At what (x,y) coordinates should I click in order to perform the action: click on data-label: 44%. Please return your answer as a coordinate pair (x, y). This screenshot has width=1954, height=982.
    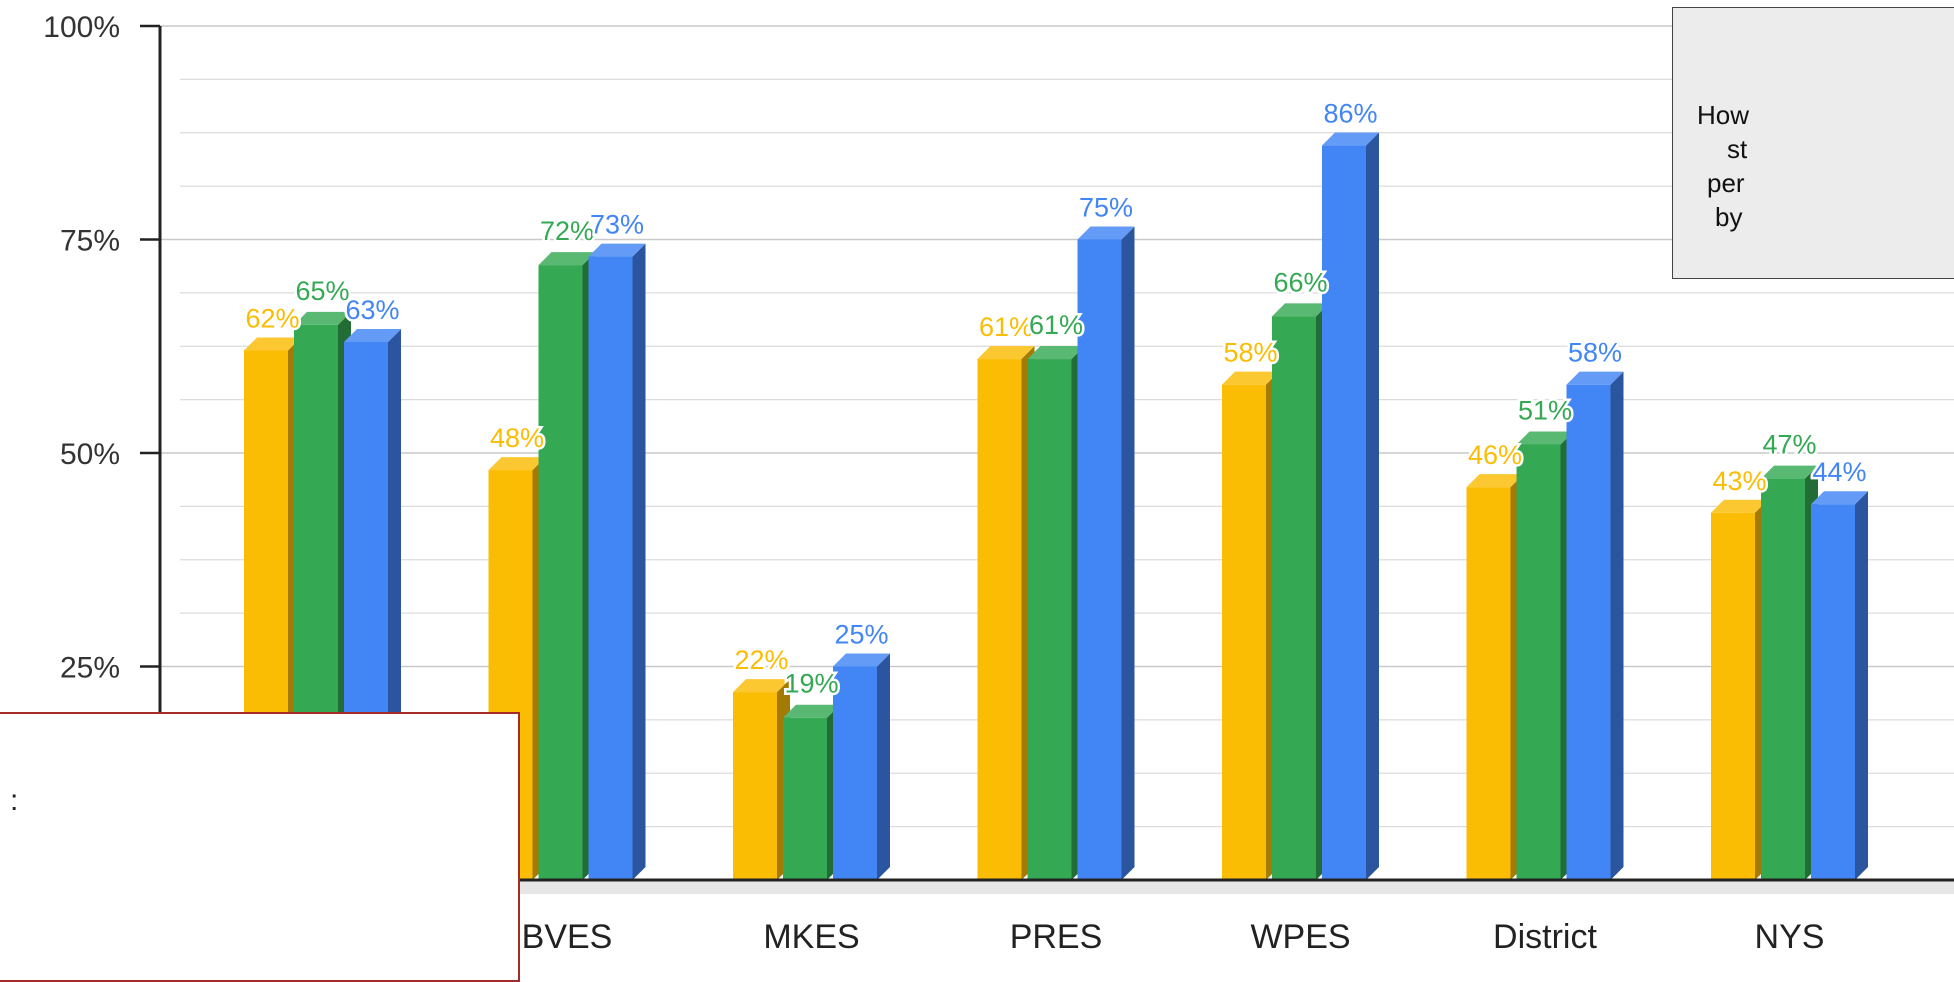
    Looking at the image, I should click on (1839, 472).